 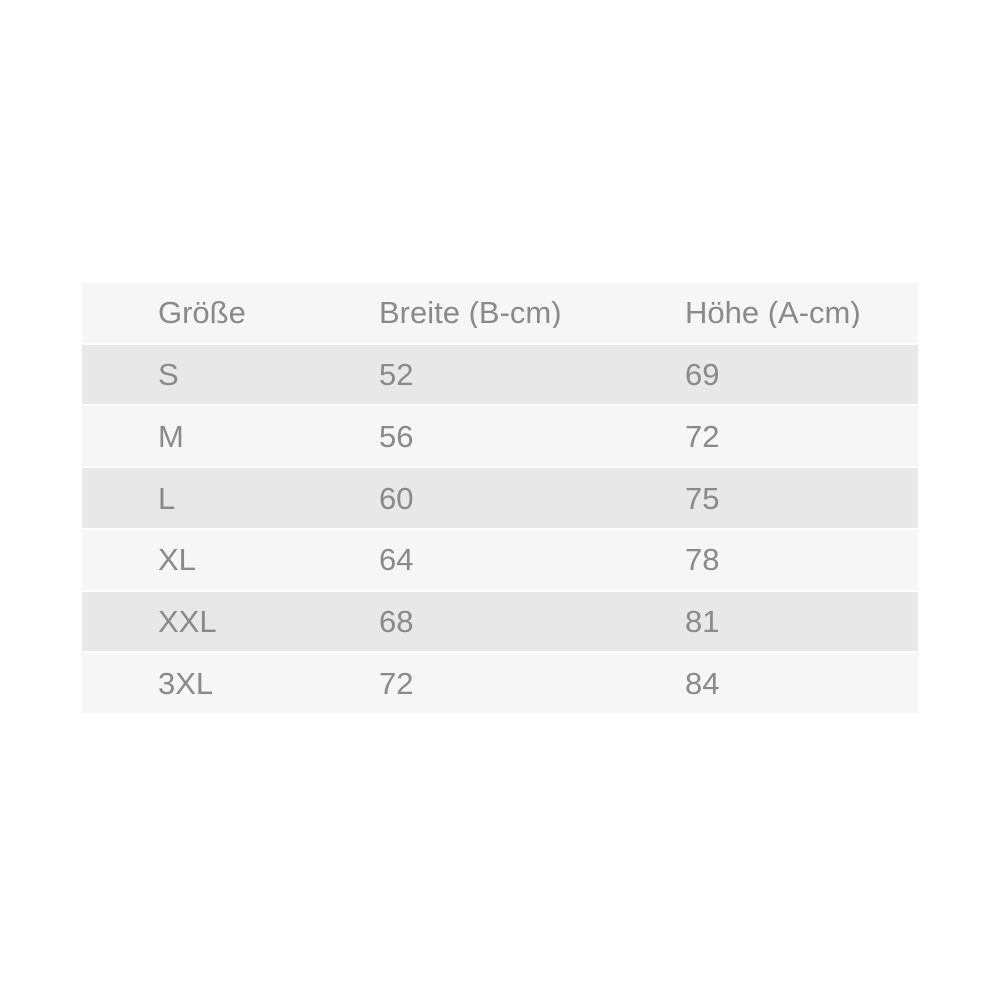 I want to click on cell-breite: 60, so click(x=396, y=498).